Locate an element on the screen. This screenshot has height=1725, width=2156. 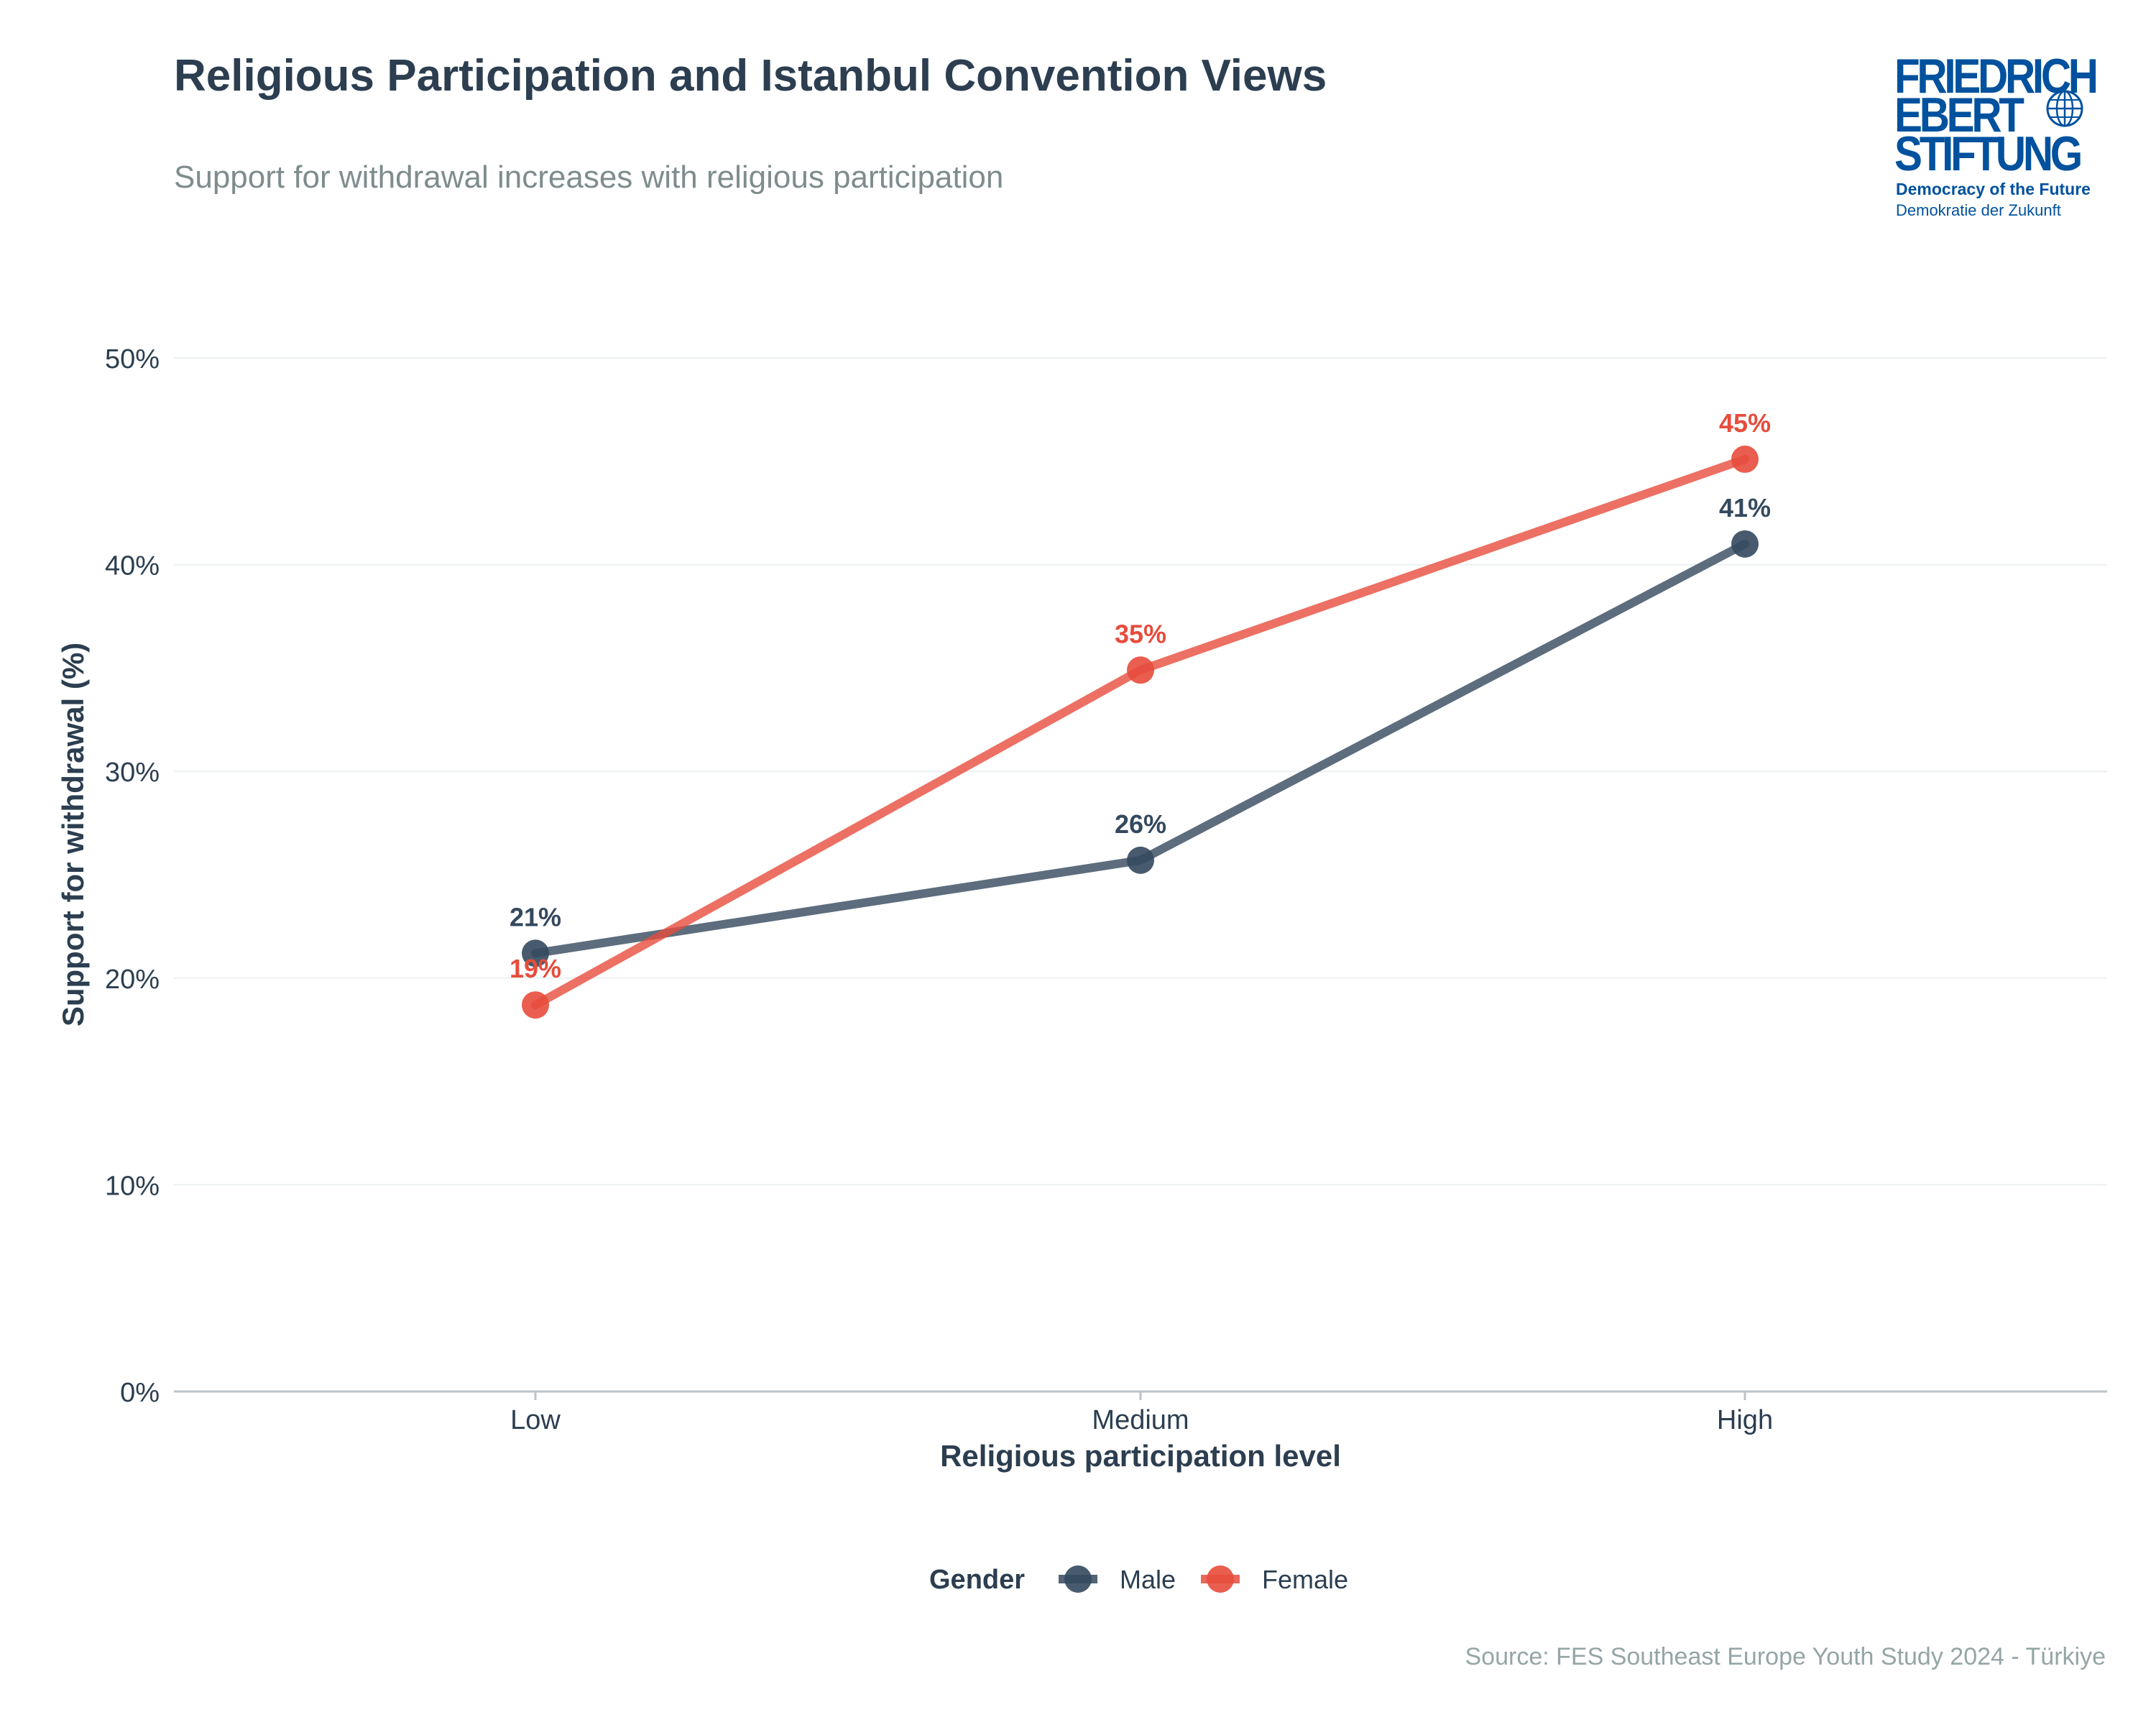
female-data-label: 45% is located at coordinates (1745, 423).